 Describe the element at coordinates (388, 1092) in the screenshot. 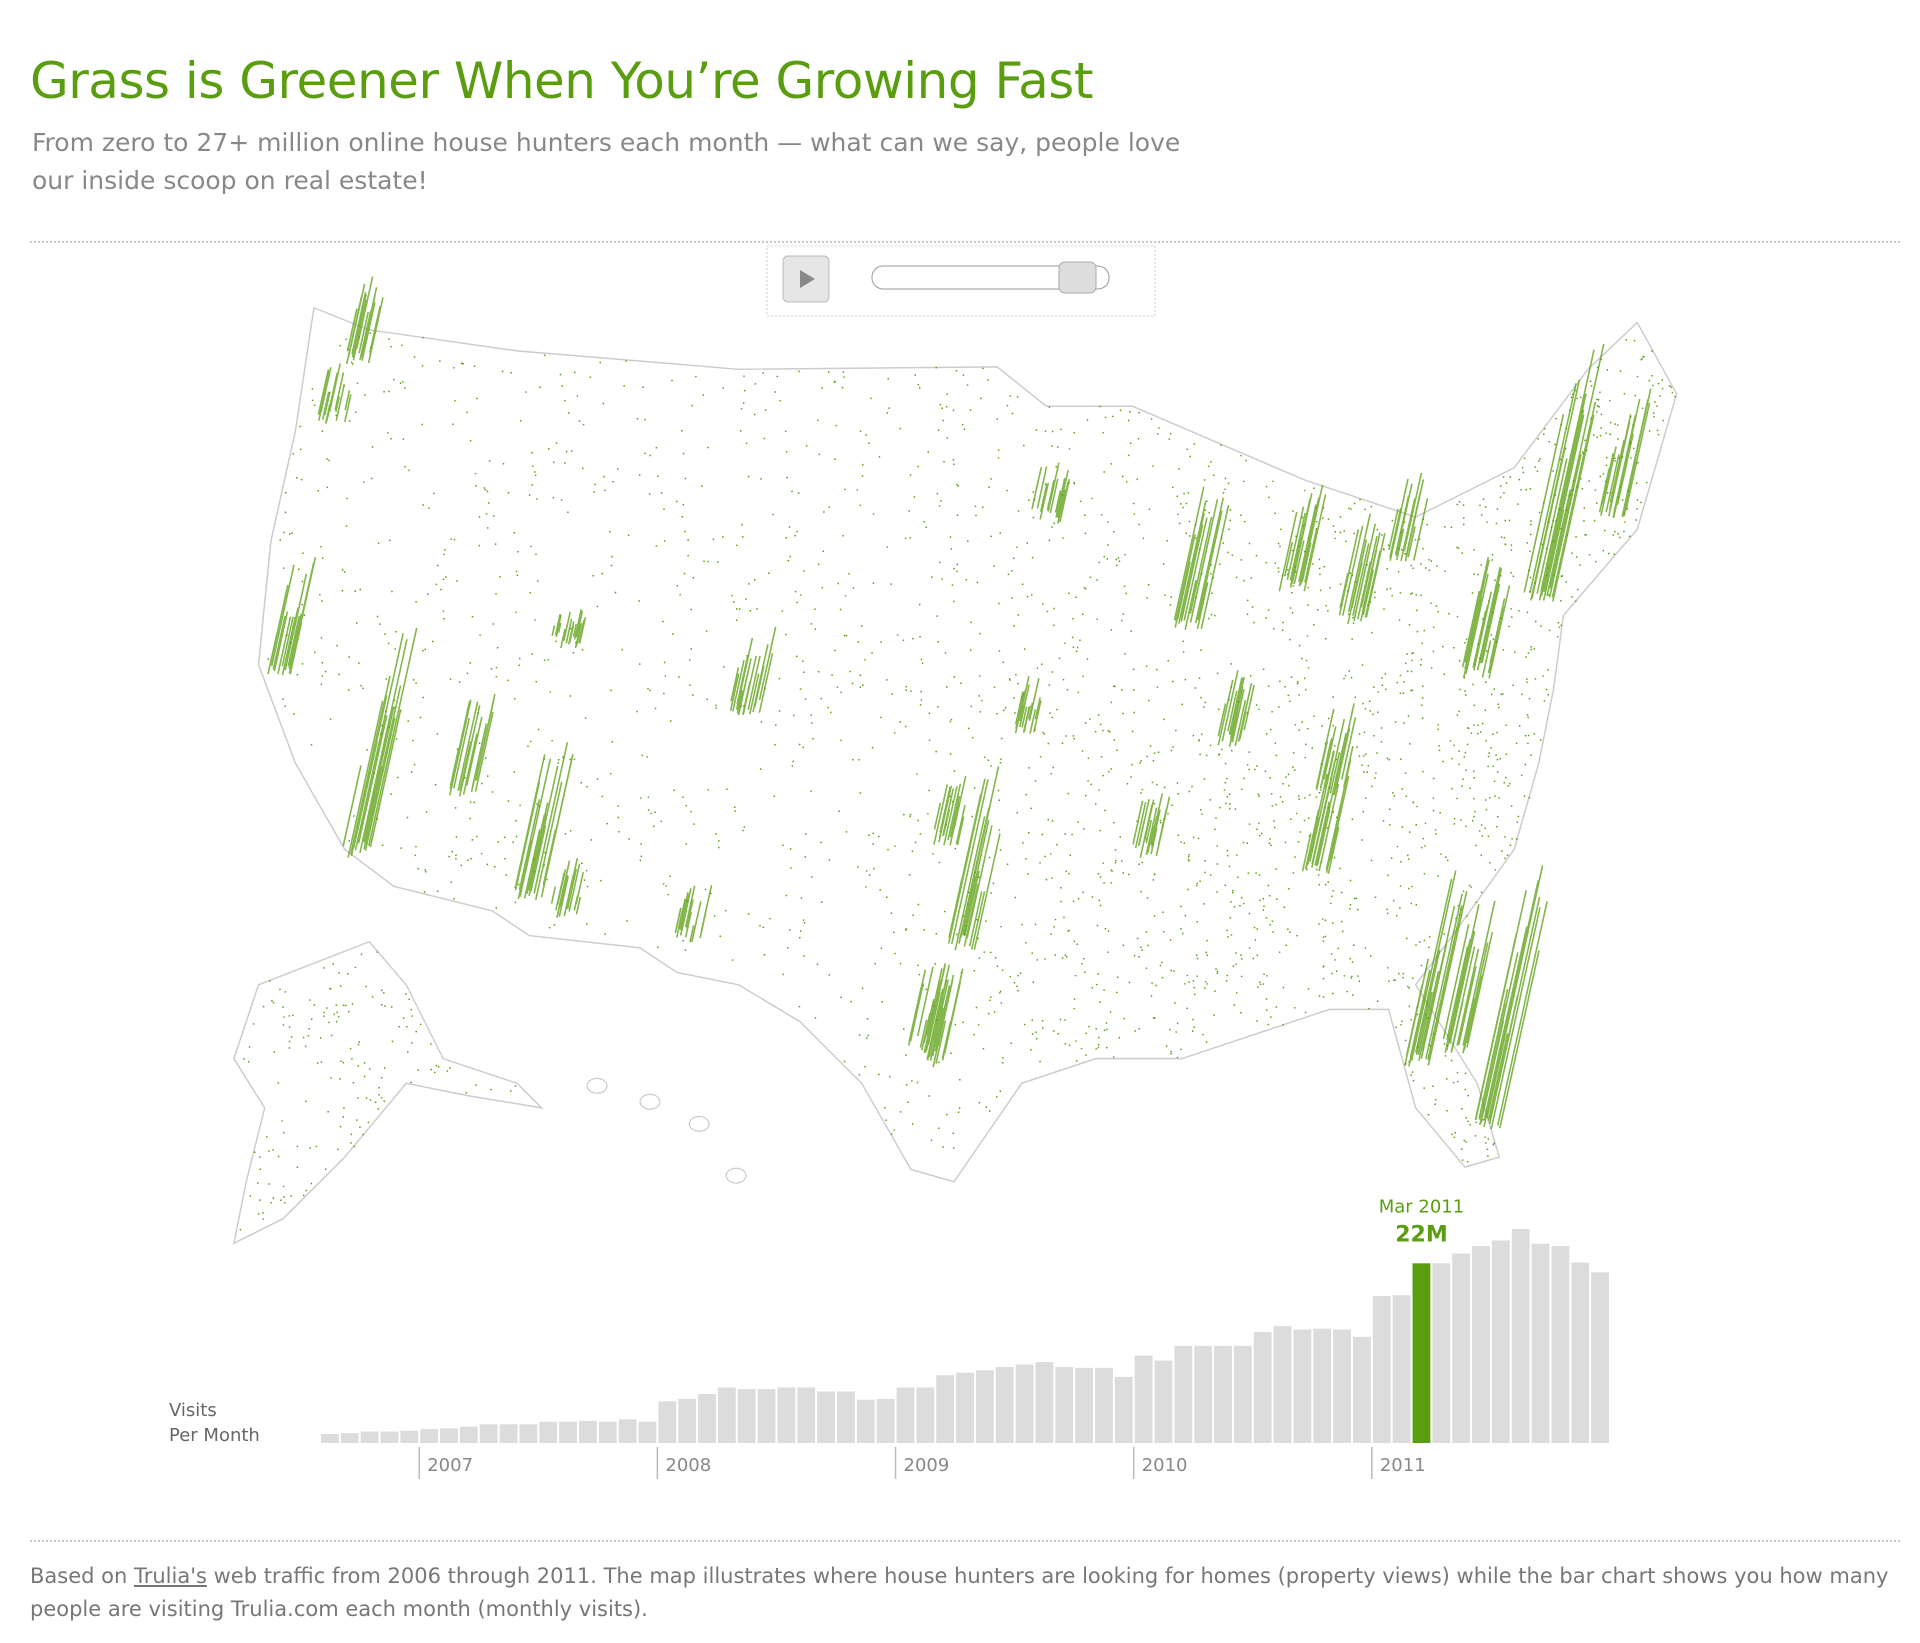

I see `alaska-outline` at that location.